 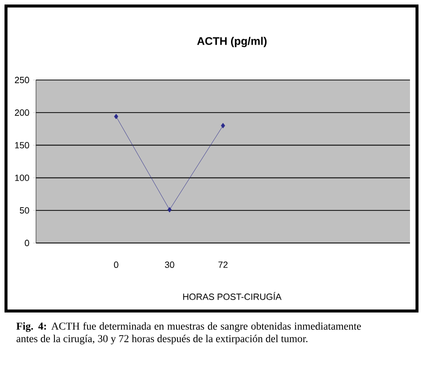 What do you see at coordinates (116, 265) in the screenshot?
I see `x-tick-label: 0` at bounding box center [116, 265].